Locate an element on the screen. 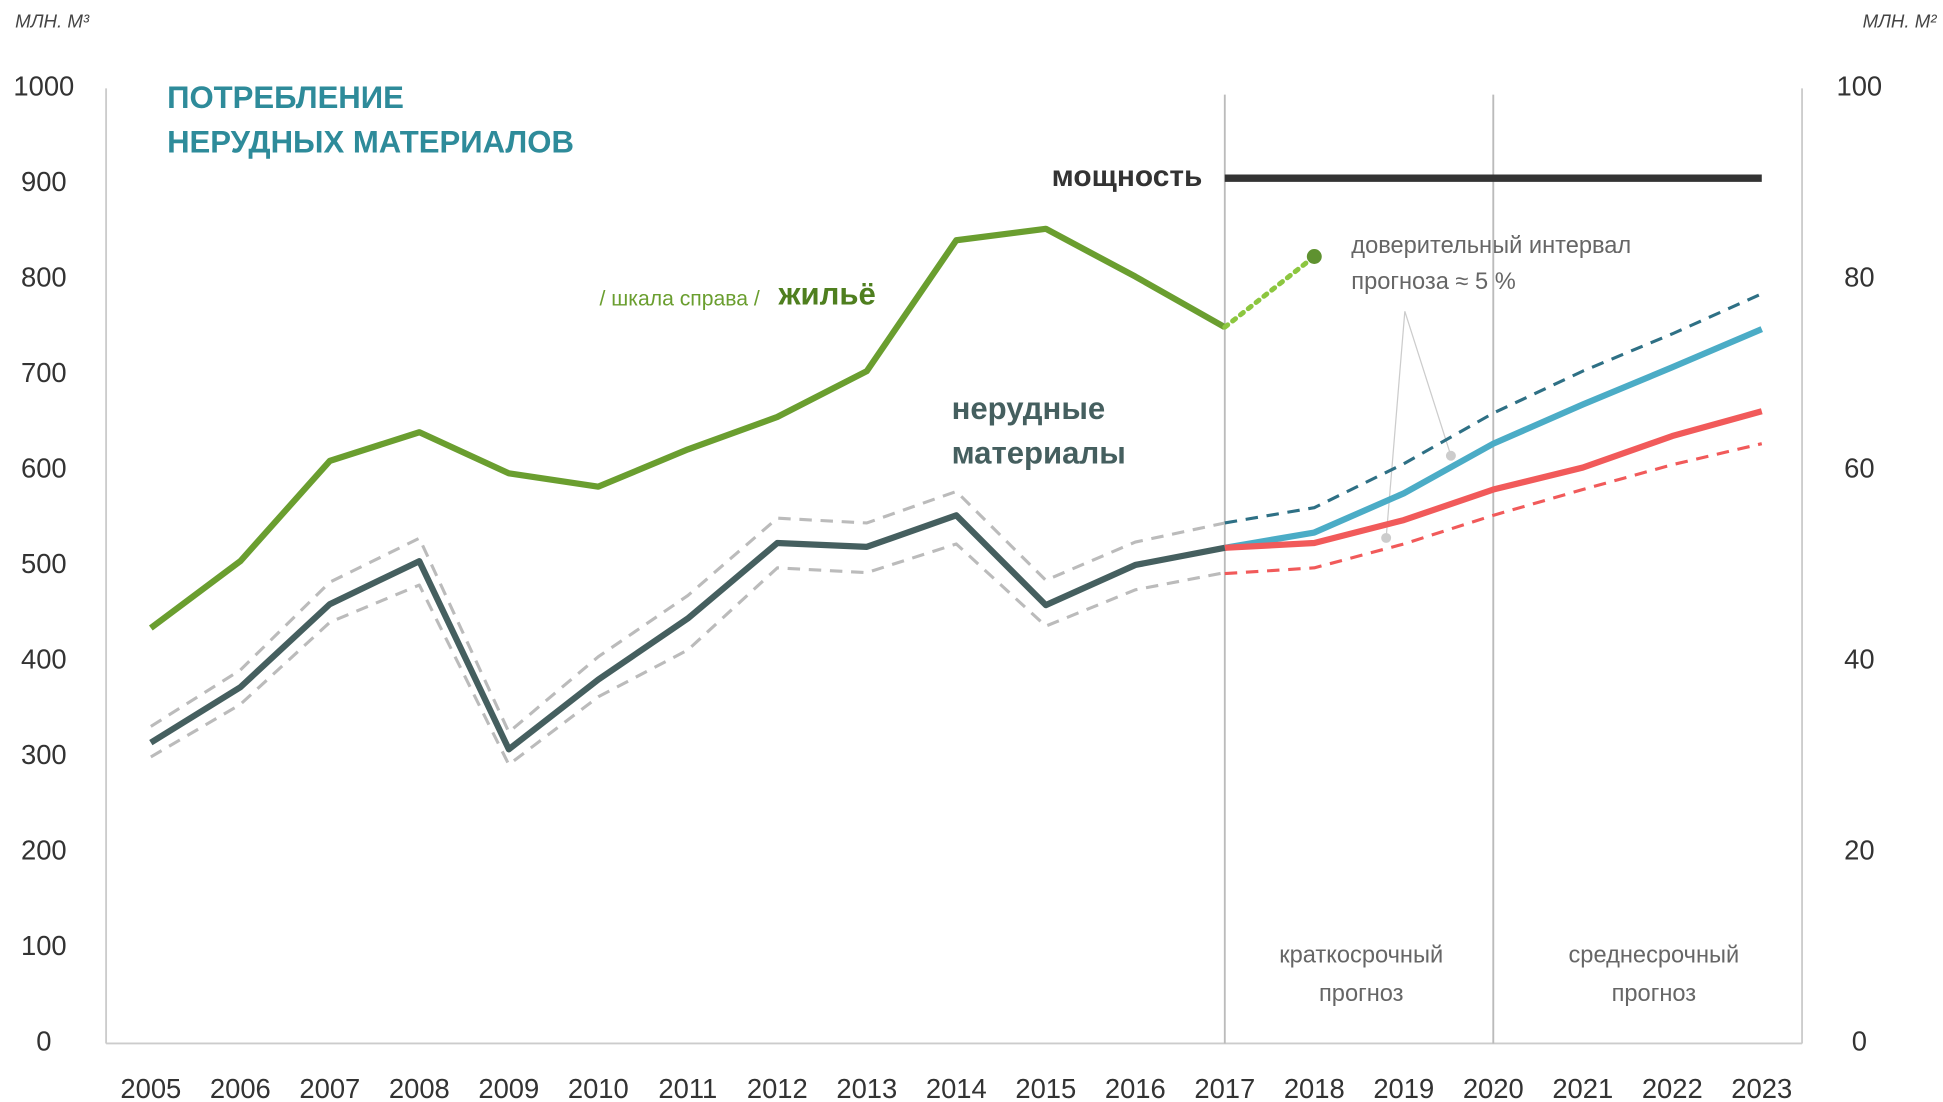  x-tick-label: 2023 is located at coordinates (1761, 1087).